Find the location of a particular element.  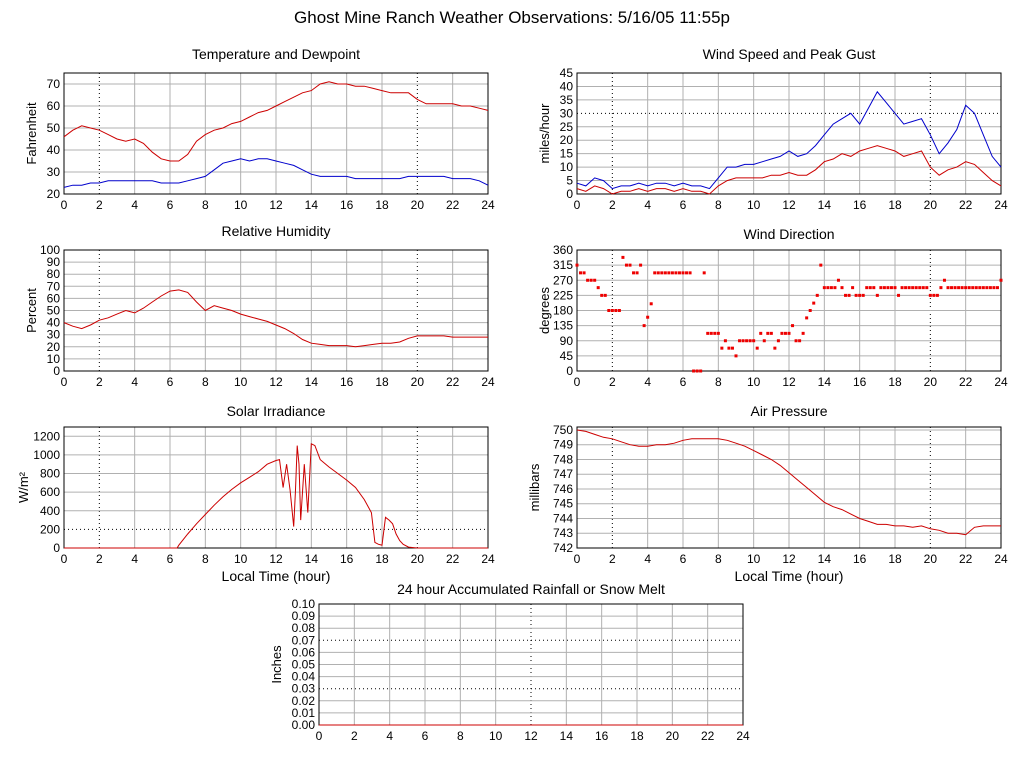

temp-ytick-label: 40 is located at coordinates (54, 150).